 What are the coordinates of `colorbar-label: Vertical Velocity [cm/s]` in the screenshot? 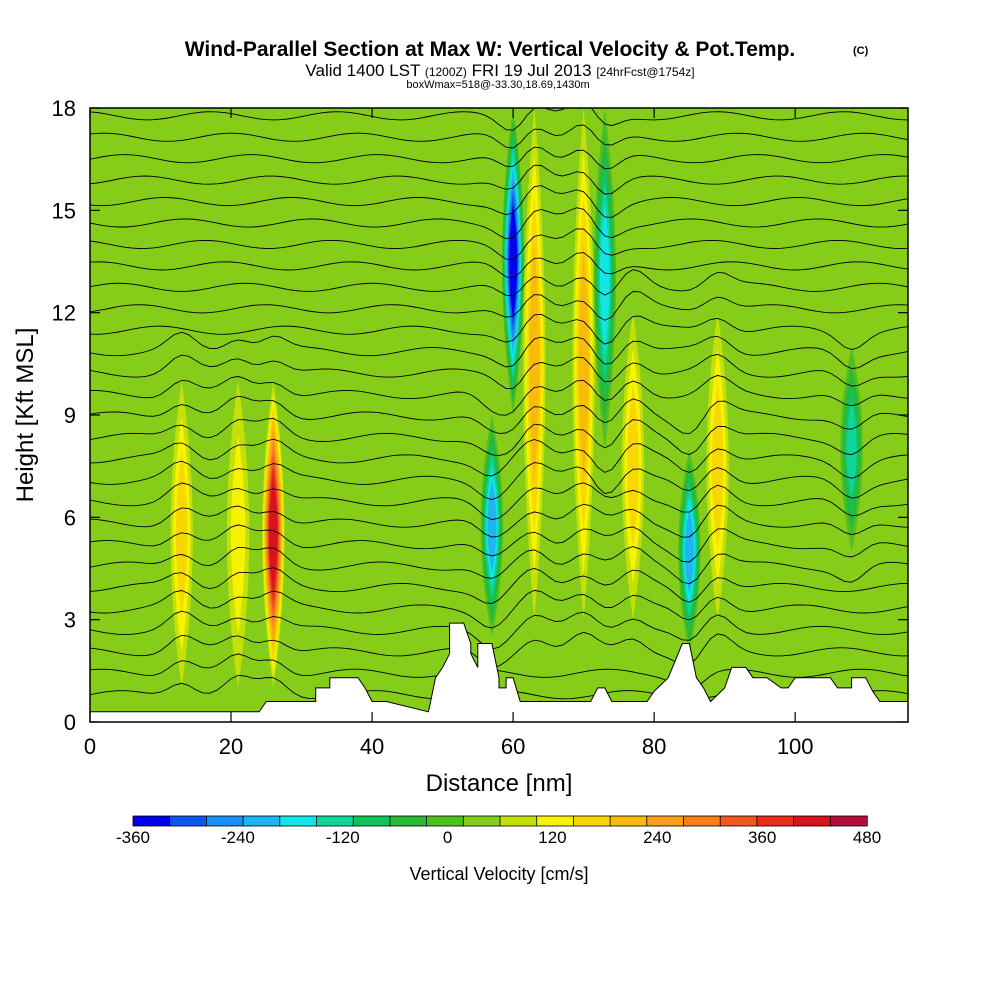 It's located at (498, 874).